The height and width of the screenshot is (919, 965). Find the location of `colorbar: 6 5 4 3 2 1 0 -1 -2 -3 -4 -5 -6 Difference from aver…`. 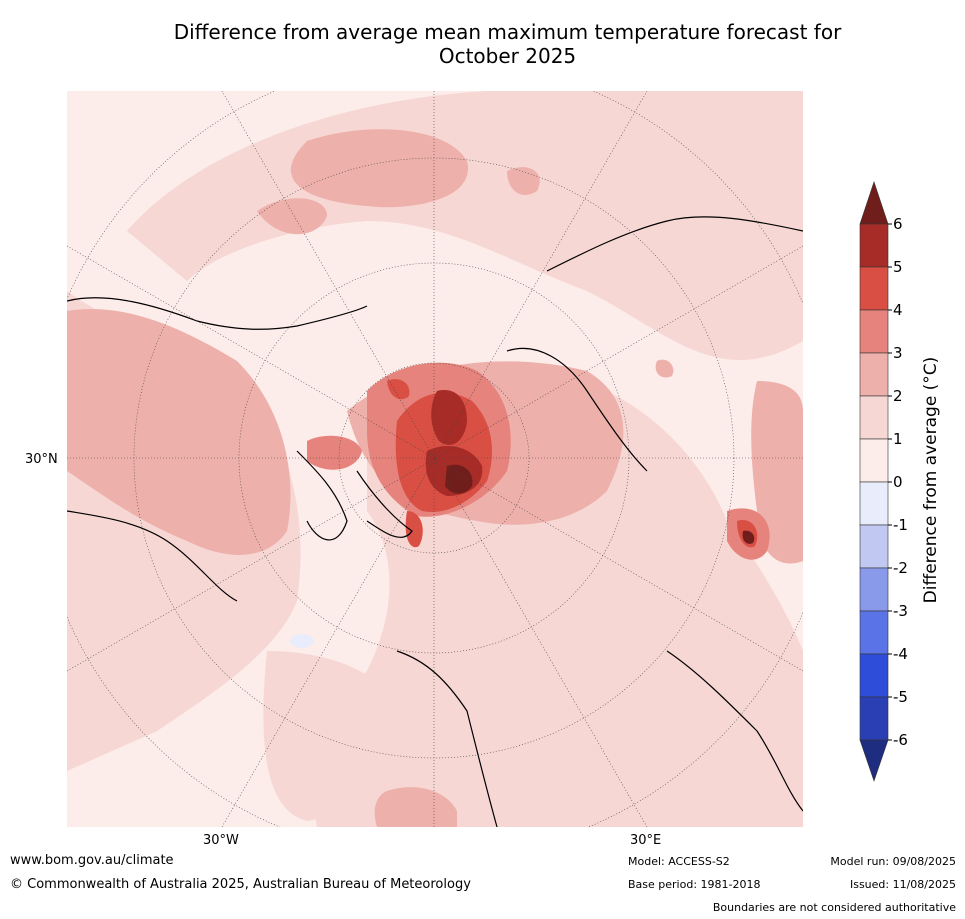

colorbar: 6 5 4 3 2 1 0 -1 -2 -3 -4 -5 -6 Difference from aver… is located at coordinates (900, 481).